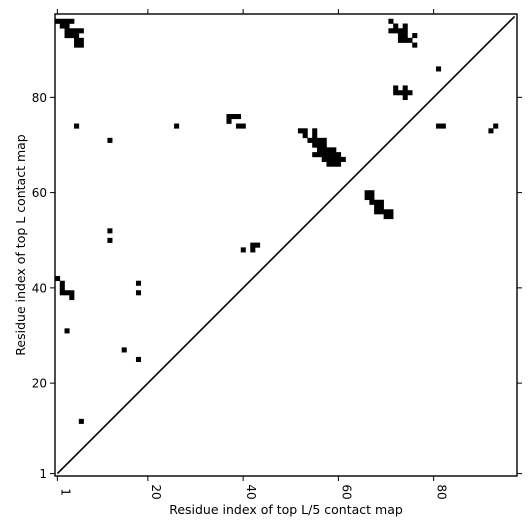 The image size is (531, 531). What do you see at coordinates (43, 474) in the screenshot?
I see `y-tick-label: 1` at bounding box center [43, 474].